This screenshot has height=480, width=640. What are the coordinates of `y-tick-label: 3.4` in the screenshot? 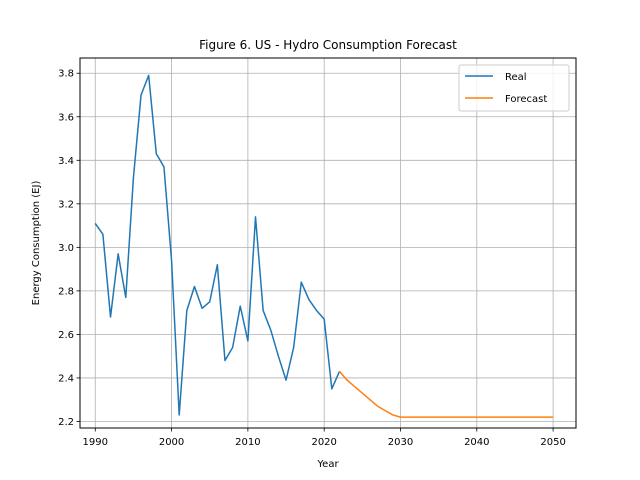 It's located at (66, 161).